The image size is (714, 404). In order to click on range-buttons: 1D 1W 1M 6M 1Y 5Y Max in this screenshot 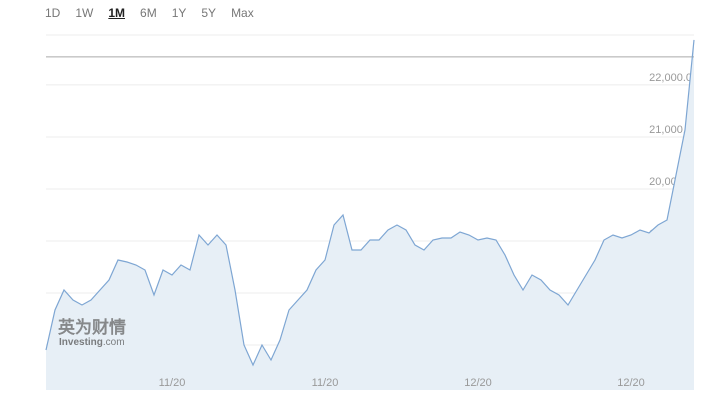, I will do `click(157, 13)`.